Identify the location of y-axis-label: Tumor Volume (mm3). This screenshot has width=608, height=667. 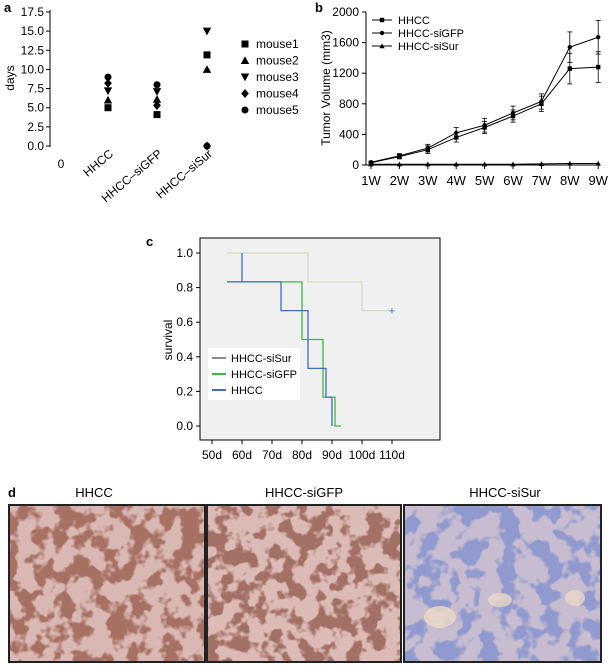
(326, 88).